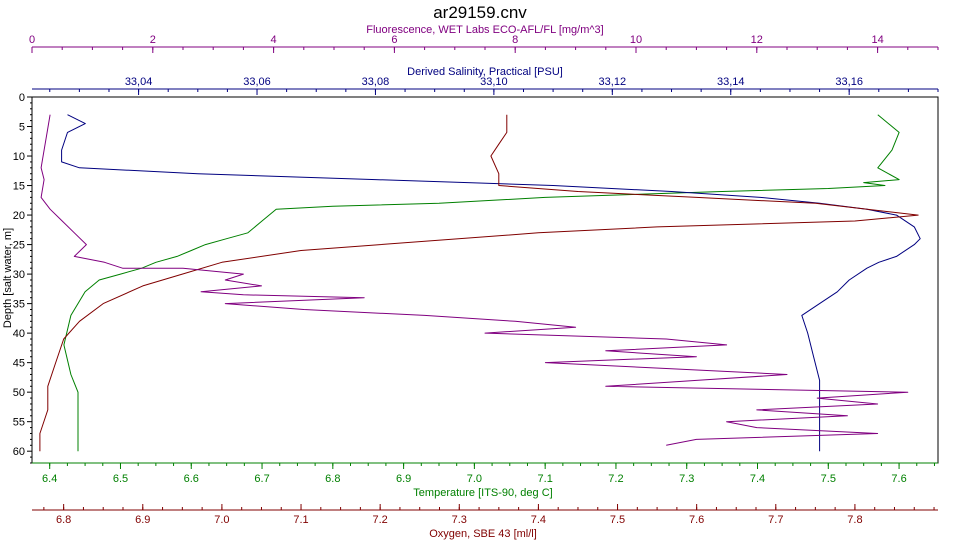 The width and height of the screenshot is (960, 540). Describe the element at coordinates (380, 520) in the screenshot. I see `oxygen-tick-label: 7.2` at that location.